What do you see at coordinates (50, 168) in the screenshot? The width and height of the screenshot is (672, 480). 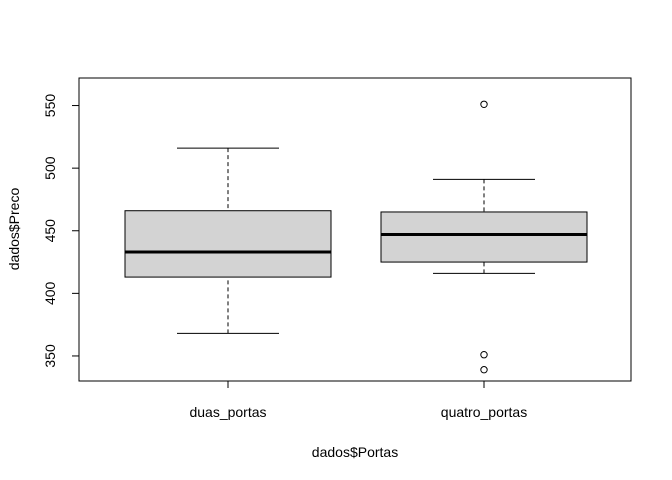 I see `y-tick-label: 500` at bounding box center [50, 168].